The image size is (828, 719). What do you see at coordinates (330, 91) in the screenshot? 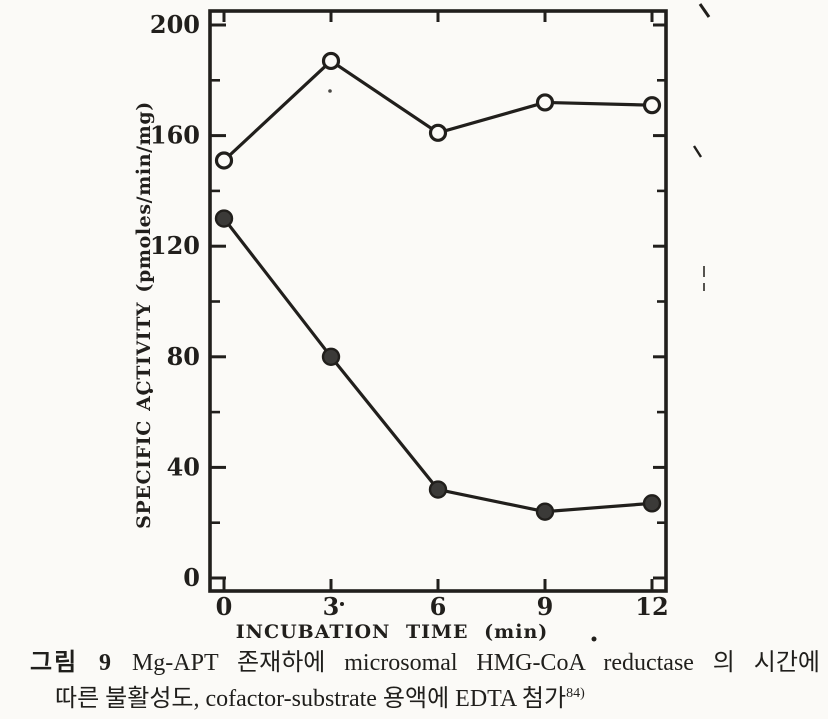
I see `scan-artifact-dot-plot` at bounding box center [330, 91].